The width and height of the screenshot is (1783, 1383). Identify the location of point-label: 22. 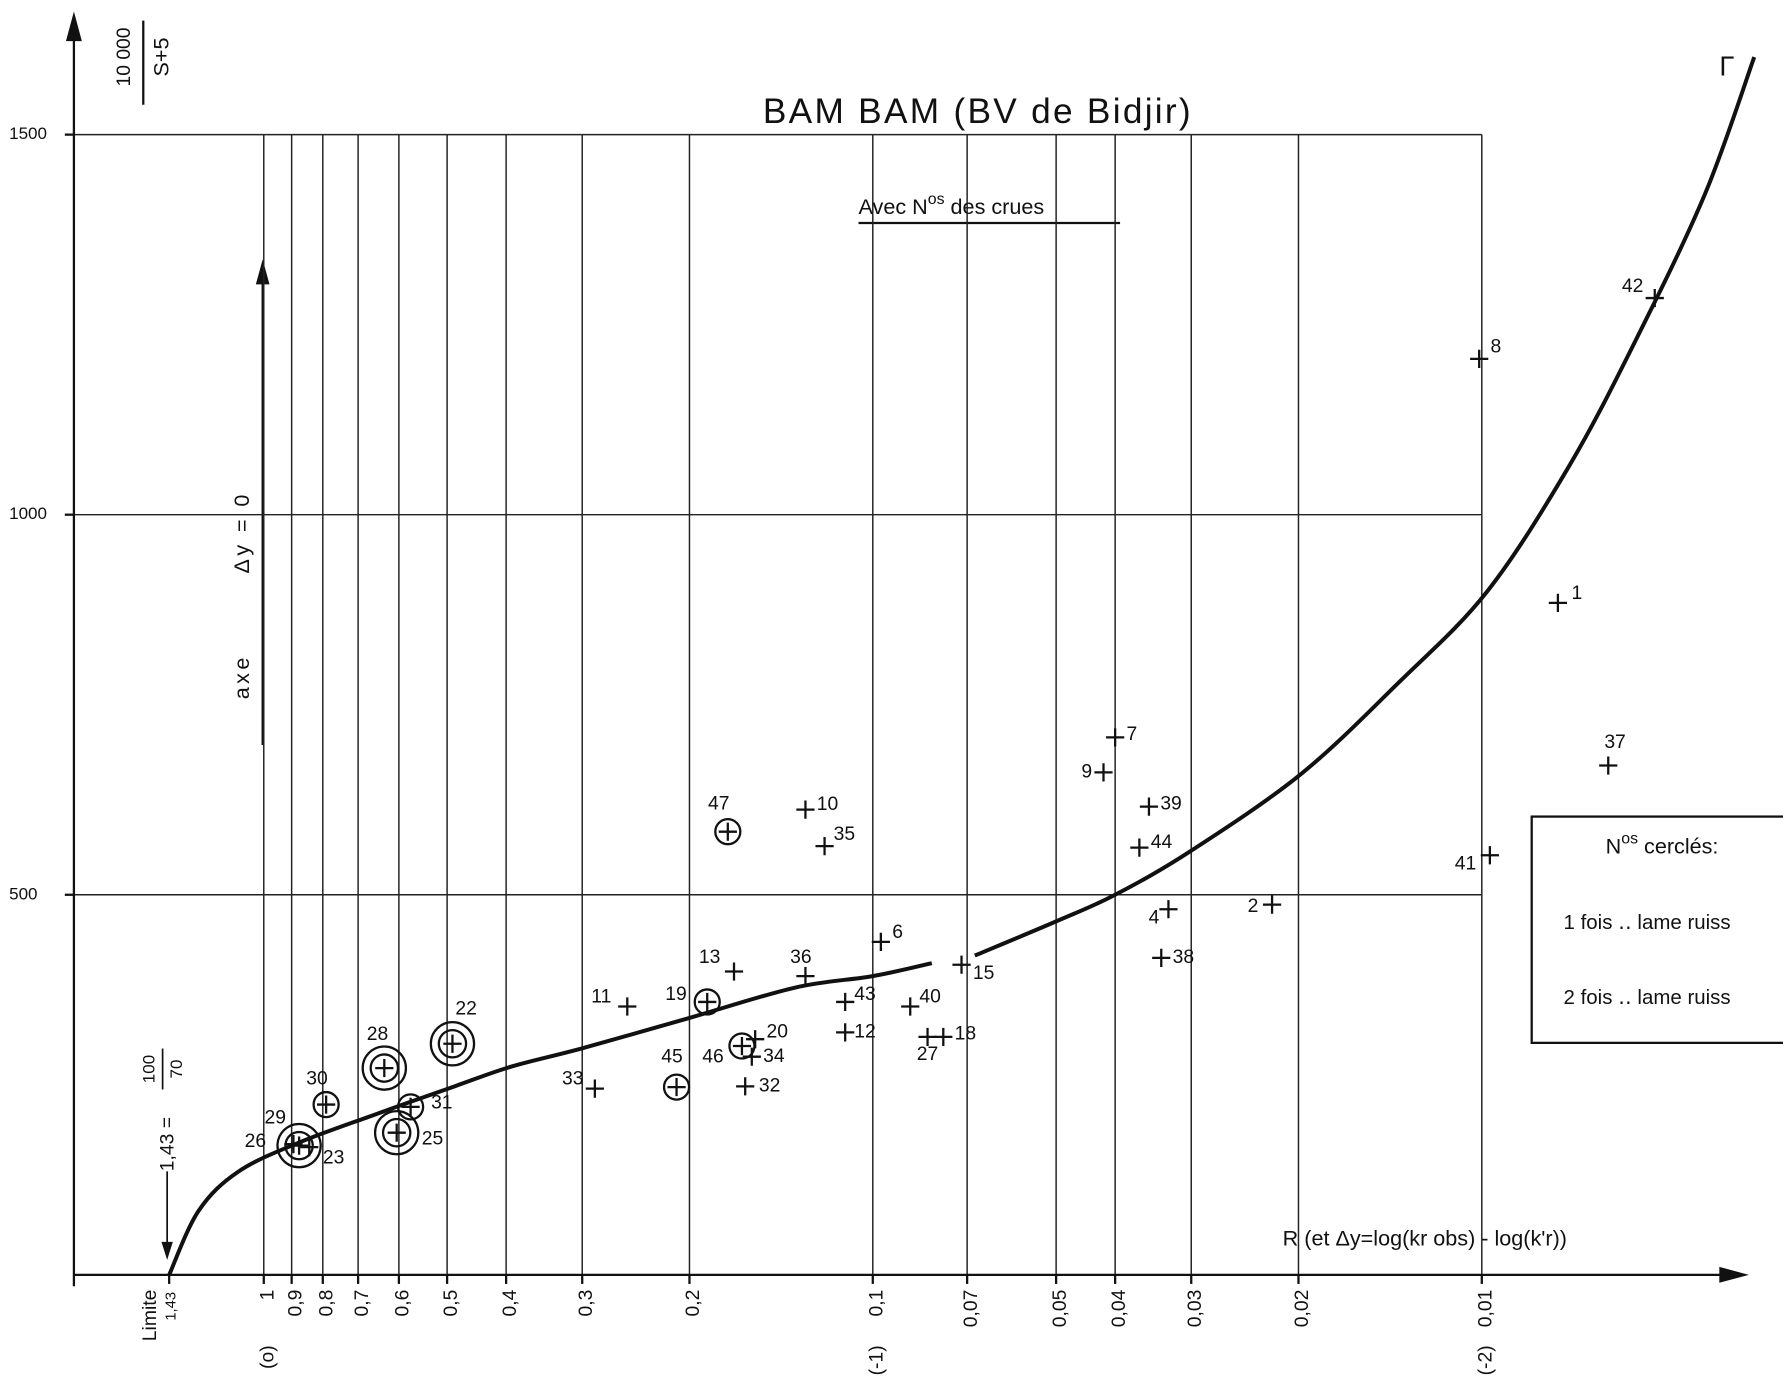
(466, 1009).